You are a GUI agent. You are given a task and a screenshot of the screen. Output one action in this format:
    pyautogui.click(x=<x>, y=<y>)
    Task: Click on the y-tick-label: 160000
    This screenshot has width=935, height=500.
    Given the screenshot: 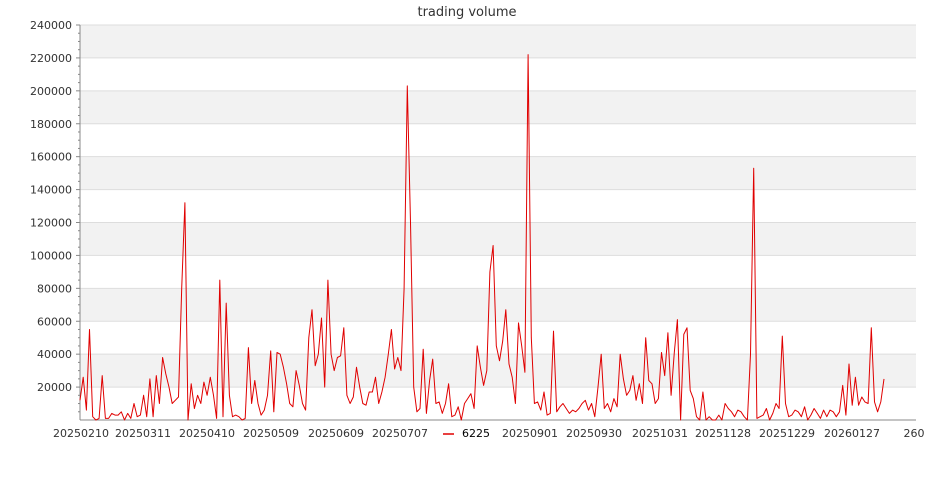 What is the action you would take?
    pyautogui.click(x=51, y=157)
    